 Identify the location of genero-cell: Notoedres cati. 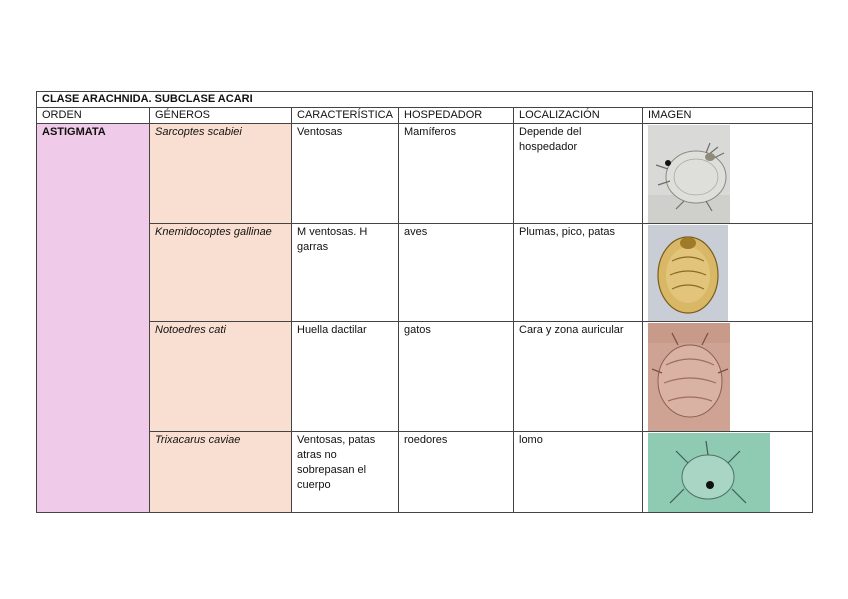
(220, 376).